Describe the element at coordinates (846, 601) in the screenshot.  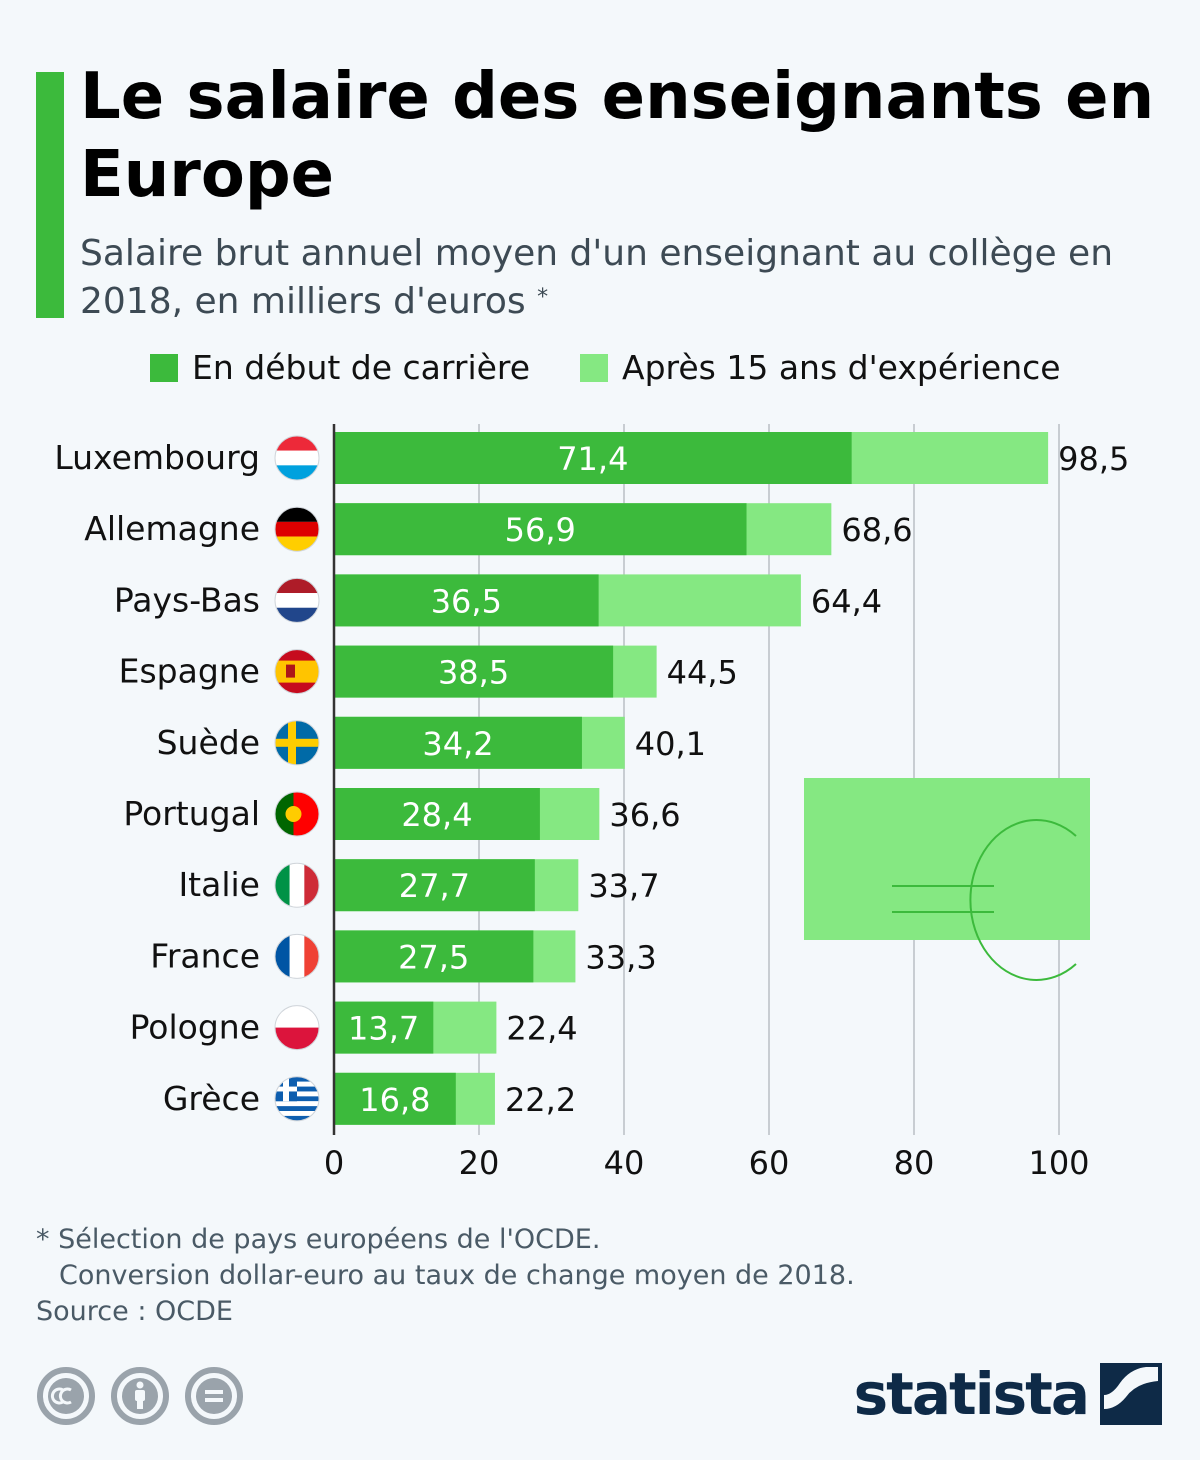
I see `value-label-15-years: 64,4` at that location.